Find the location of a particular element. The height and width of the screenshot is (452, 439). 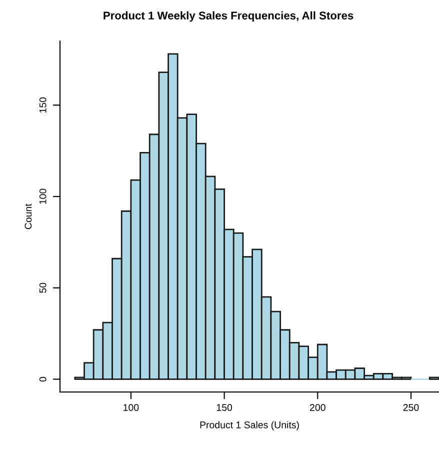

y-tick-label: 150 is located at coordinates (42, 105).